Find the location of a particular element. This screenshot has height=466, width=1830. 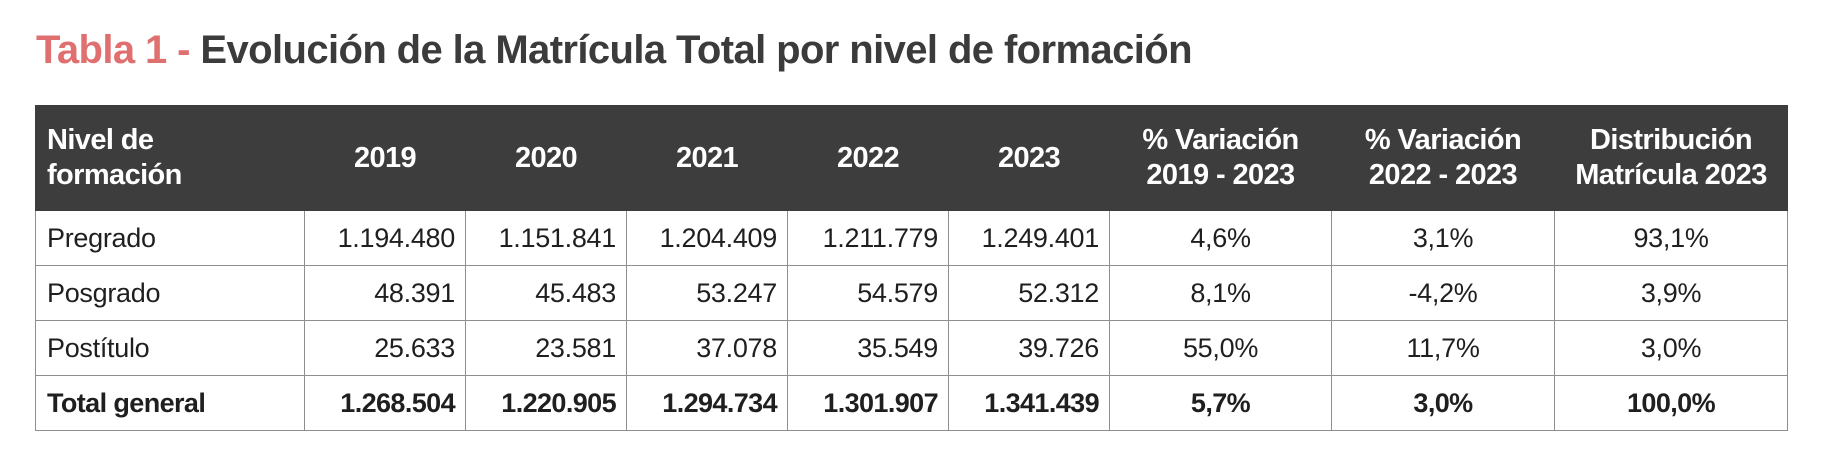

header-2023: 2023 is located at coordinates (1029, 158).